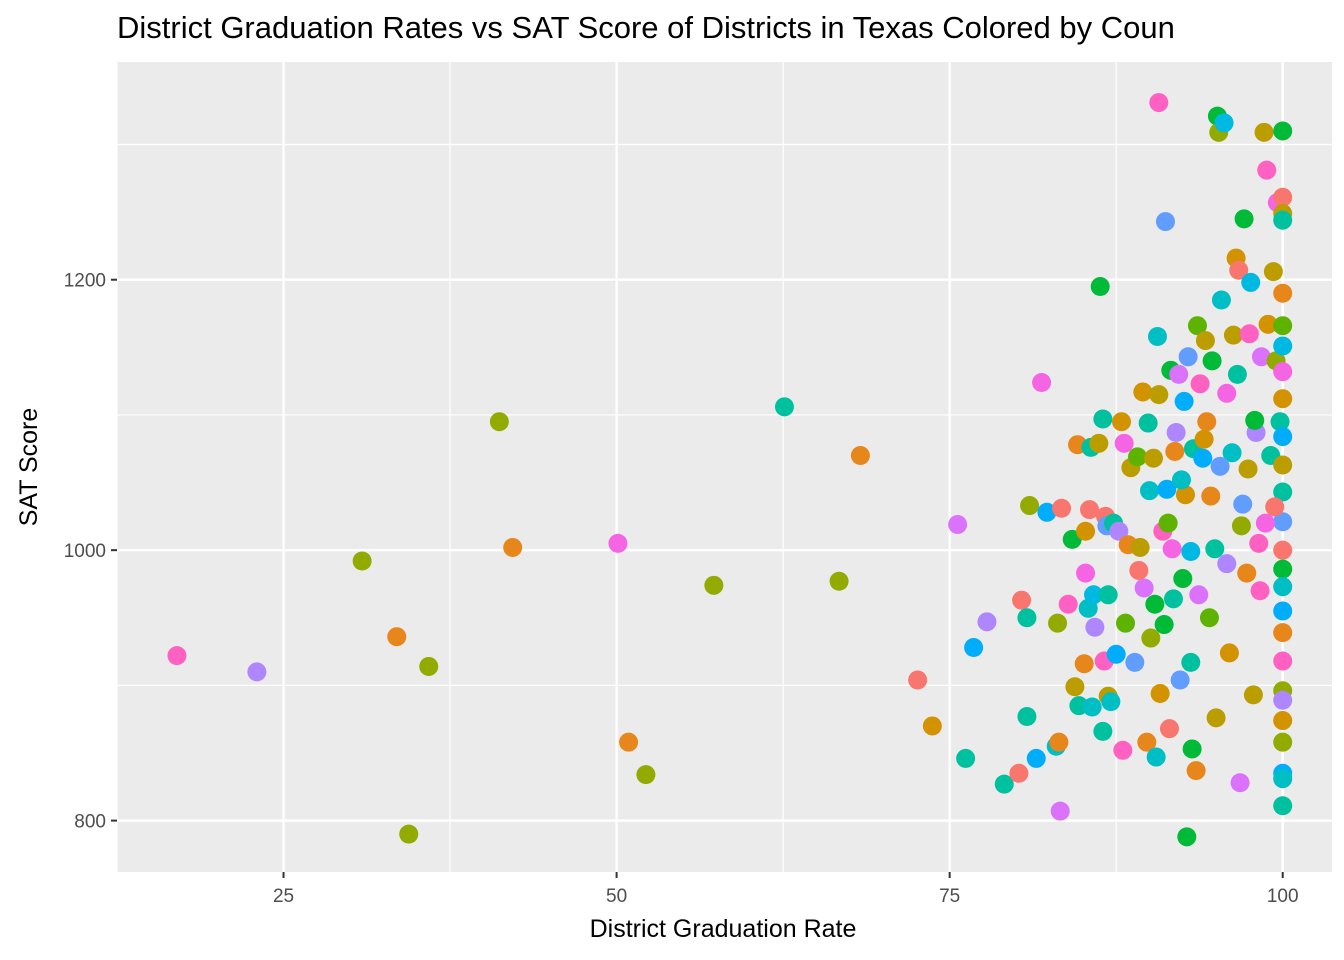 The image size is (1344, 960). I want to click on x-tick-label: 25, so click(283, 896).